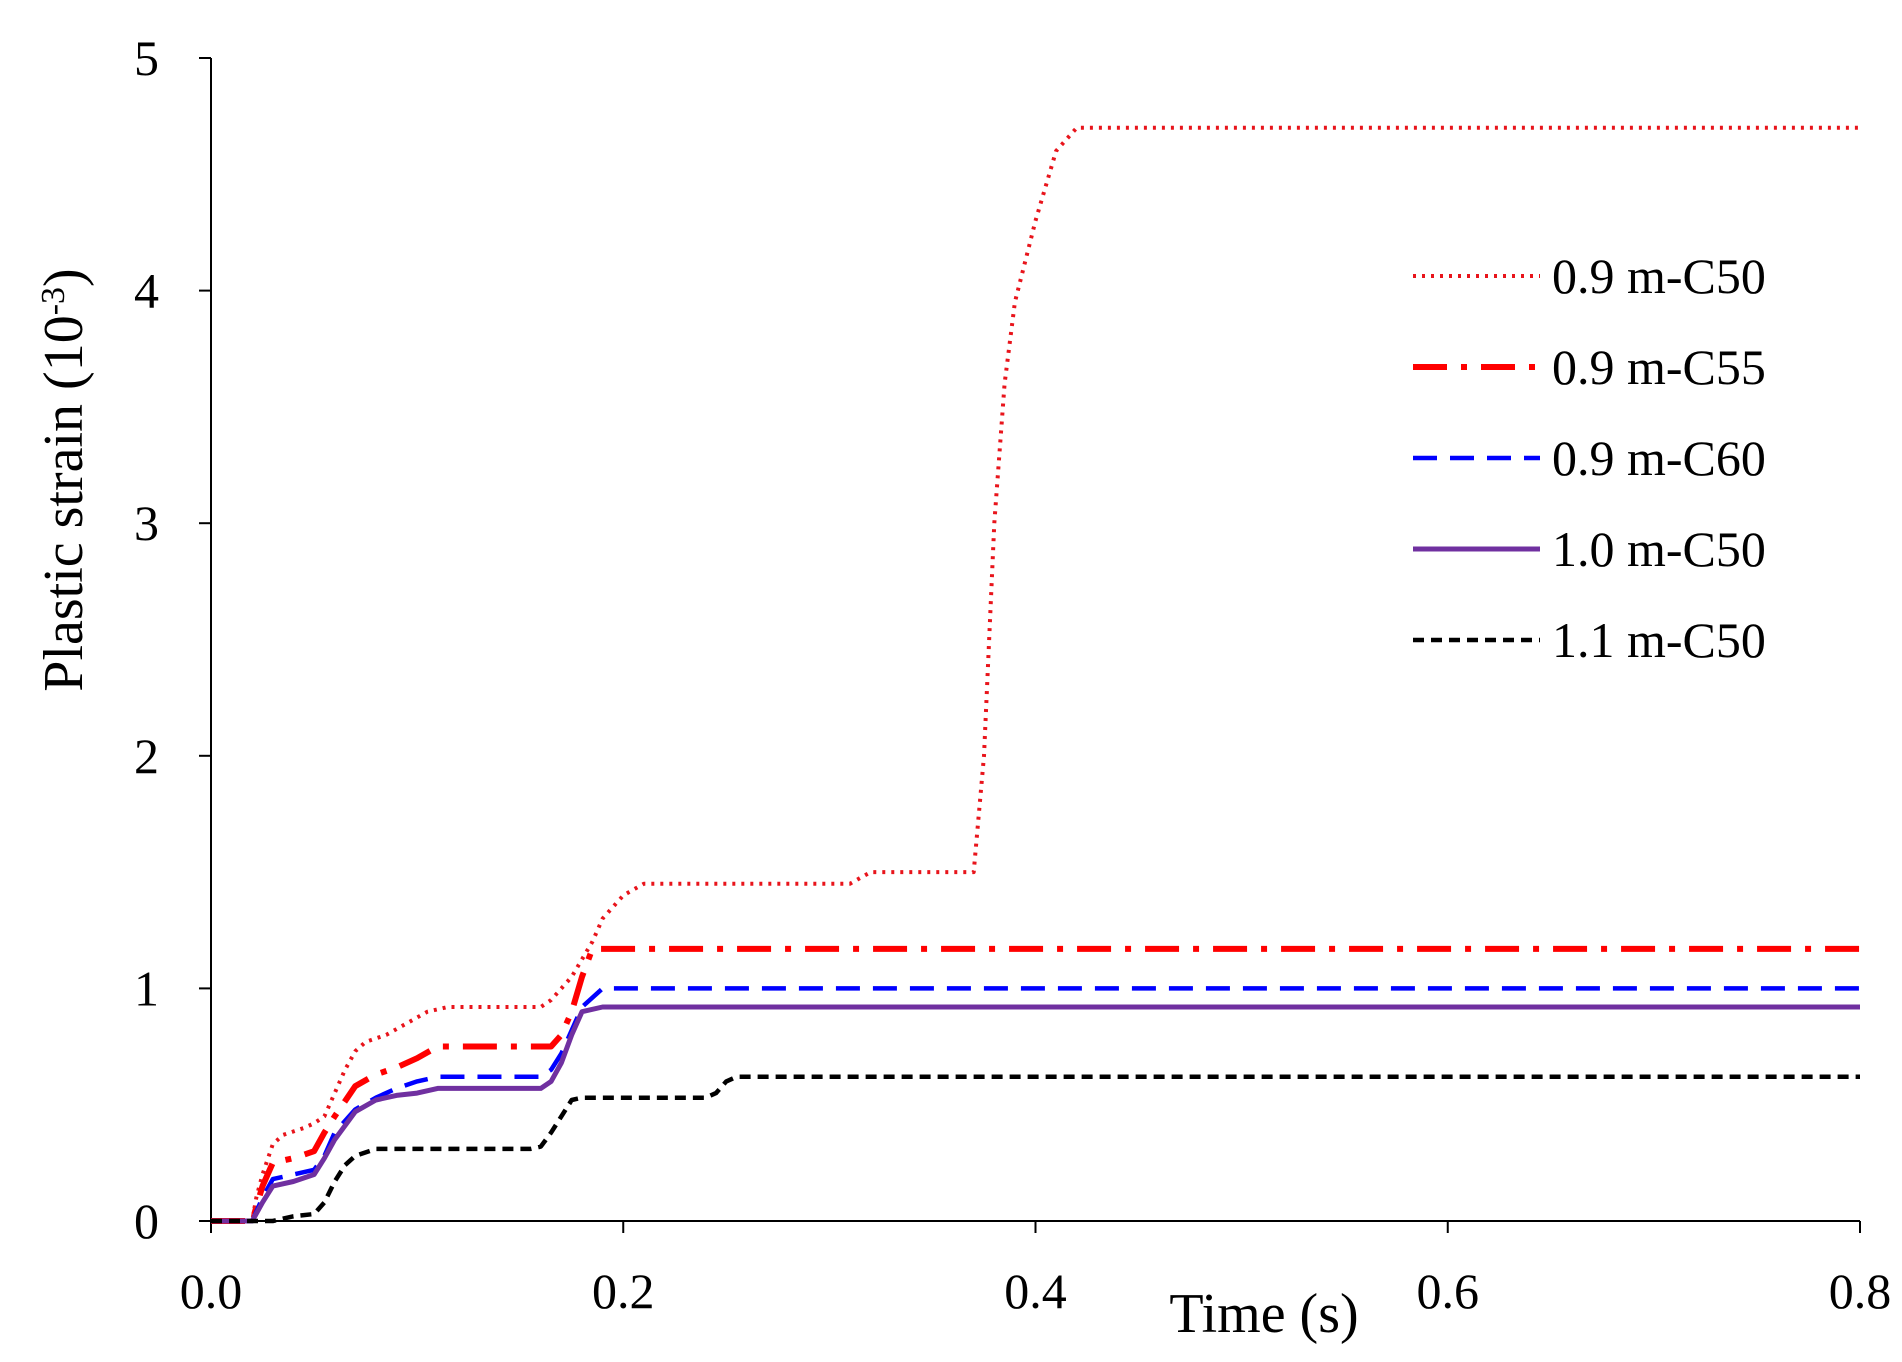 The width and height of the screenshot is (1902, 1362). What do you see at coordinates (1659, 458) in the screenshot?
I see `legend-label-0-9-m-c60: 0.9 m-C60` at bounding box center [1659, 458].